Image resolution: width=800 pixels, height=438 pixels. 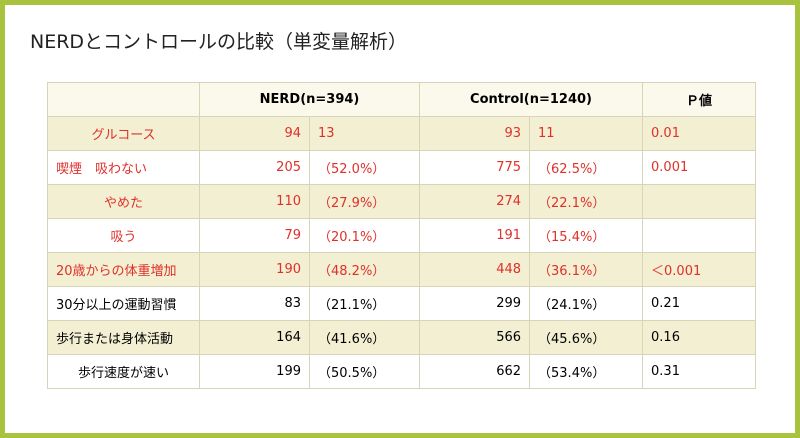 I want to click on table-cell: 205, so click(x=254, y=167).